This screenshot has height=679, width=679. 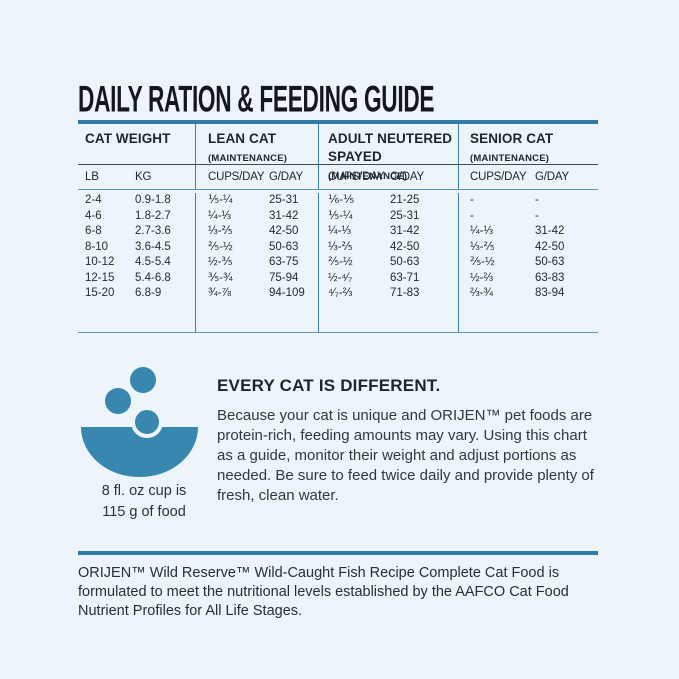 I want to click on cell-adult-cups-per-day: ⅙-⅕, so click(x=341, y=200).